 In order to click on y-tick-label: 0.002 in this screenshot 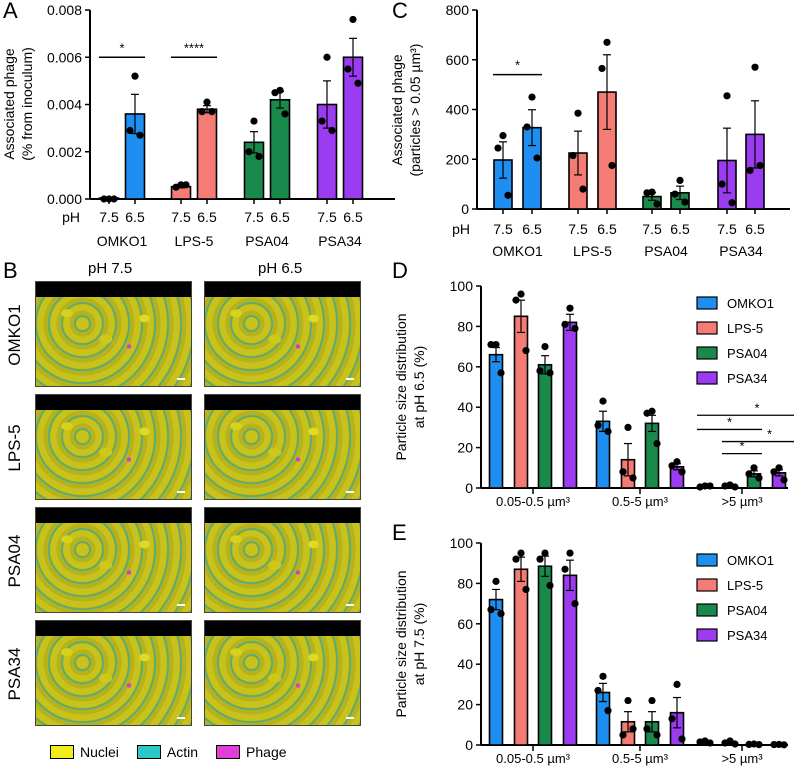, I will do `click(64, 152)`.